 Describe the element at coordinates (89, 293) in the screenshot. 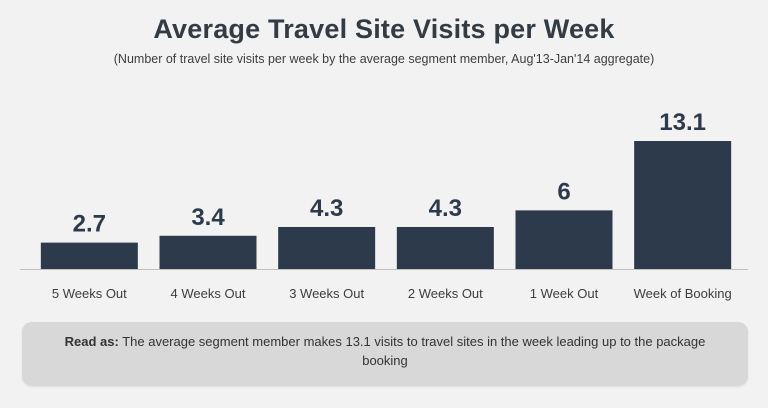

I see `category-label: 5 Weeks Out` at that location.